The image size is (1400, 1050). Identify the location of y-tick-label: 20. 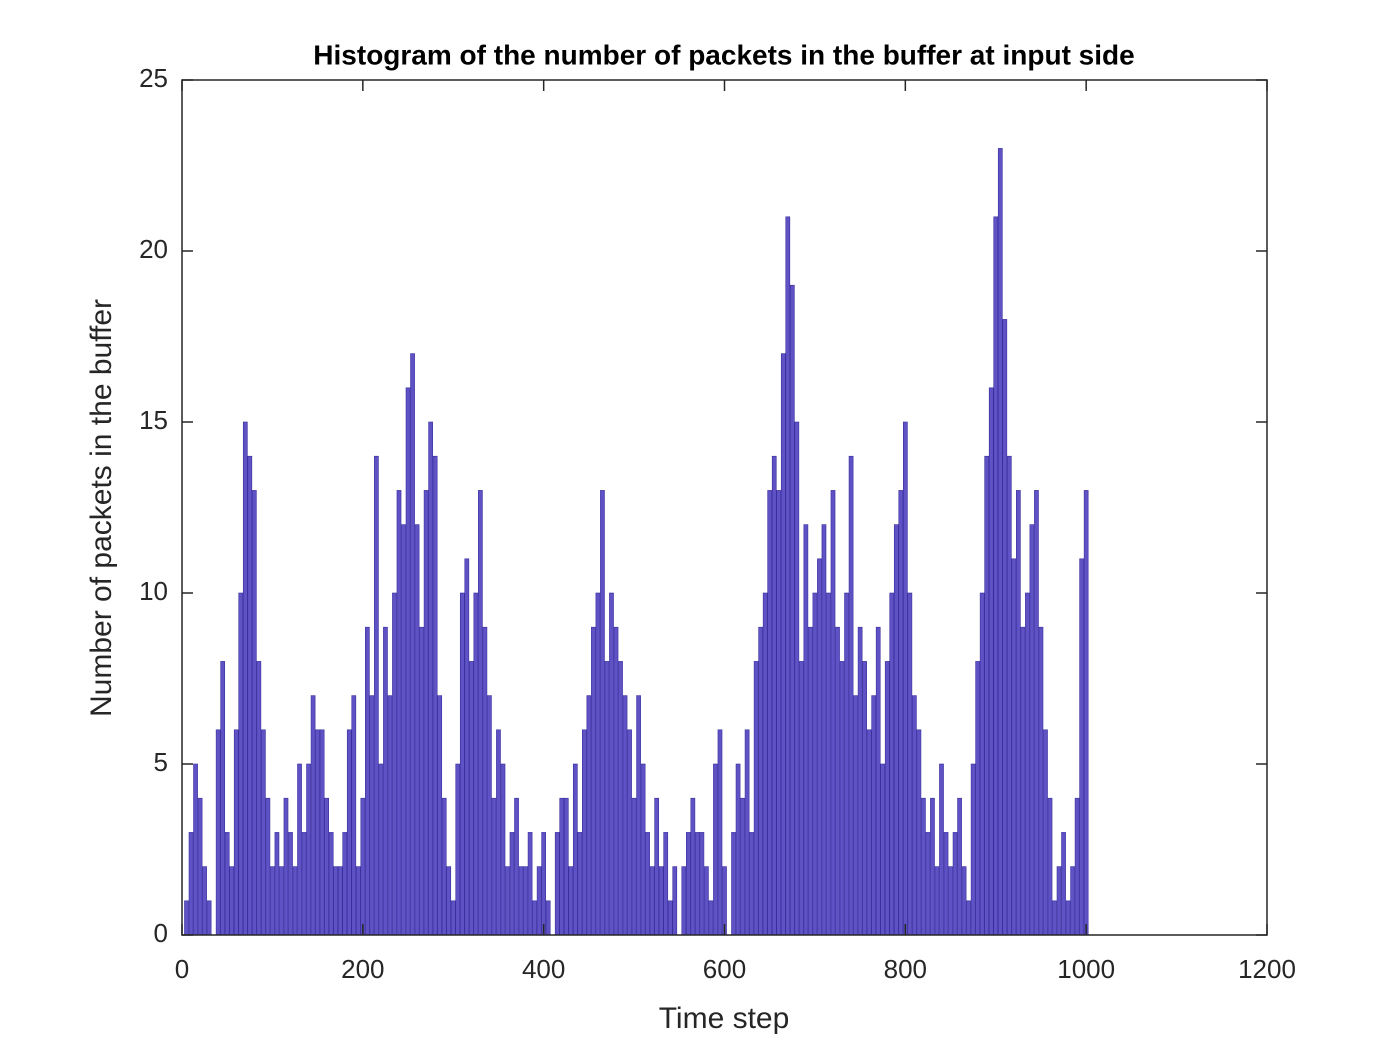
(153, 249).